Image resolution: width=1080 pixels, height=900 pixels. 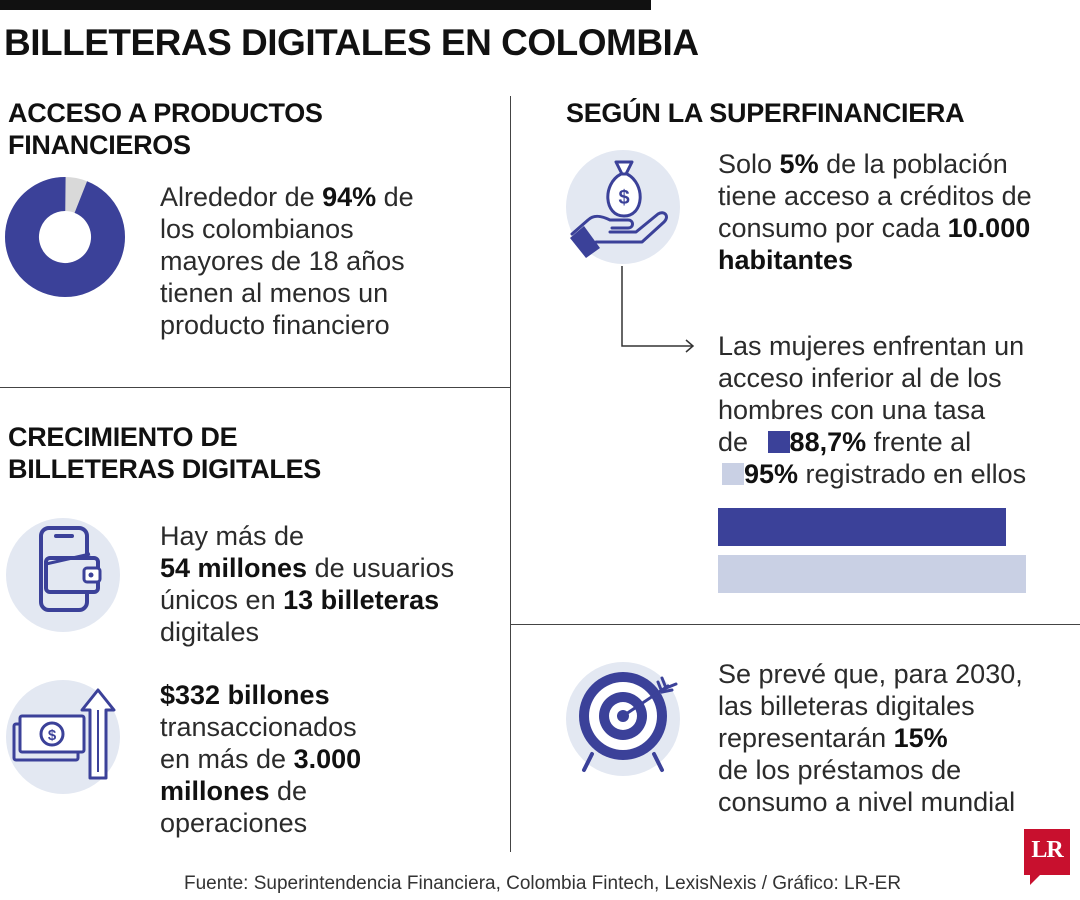 I want to click on creditos-line-1: Solo 5% de la población, so click(x=863, y=164).